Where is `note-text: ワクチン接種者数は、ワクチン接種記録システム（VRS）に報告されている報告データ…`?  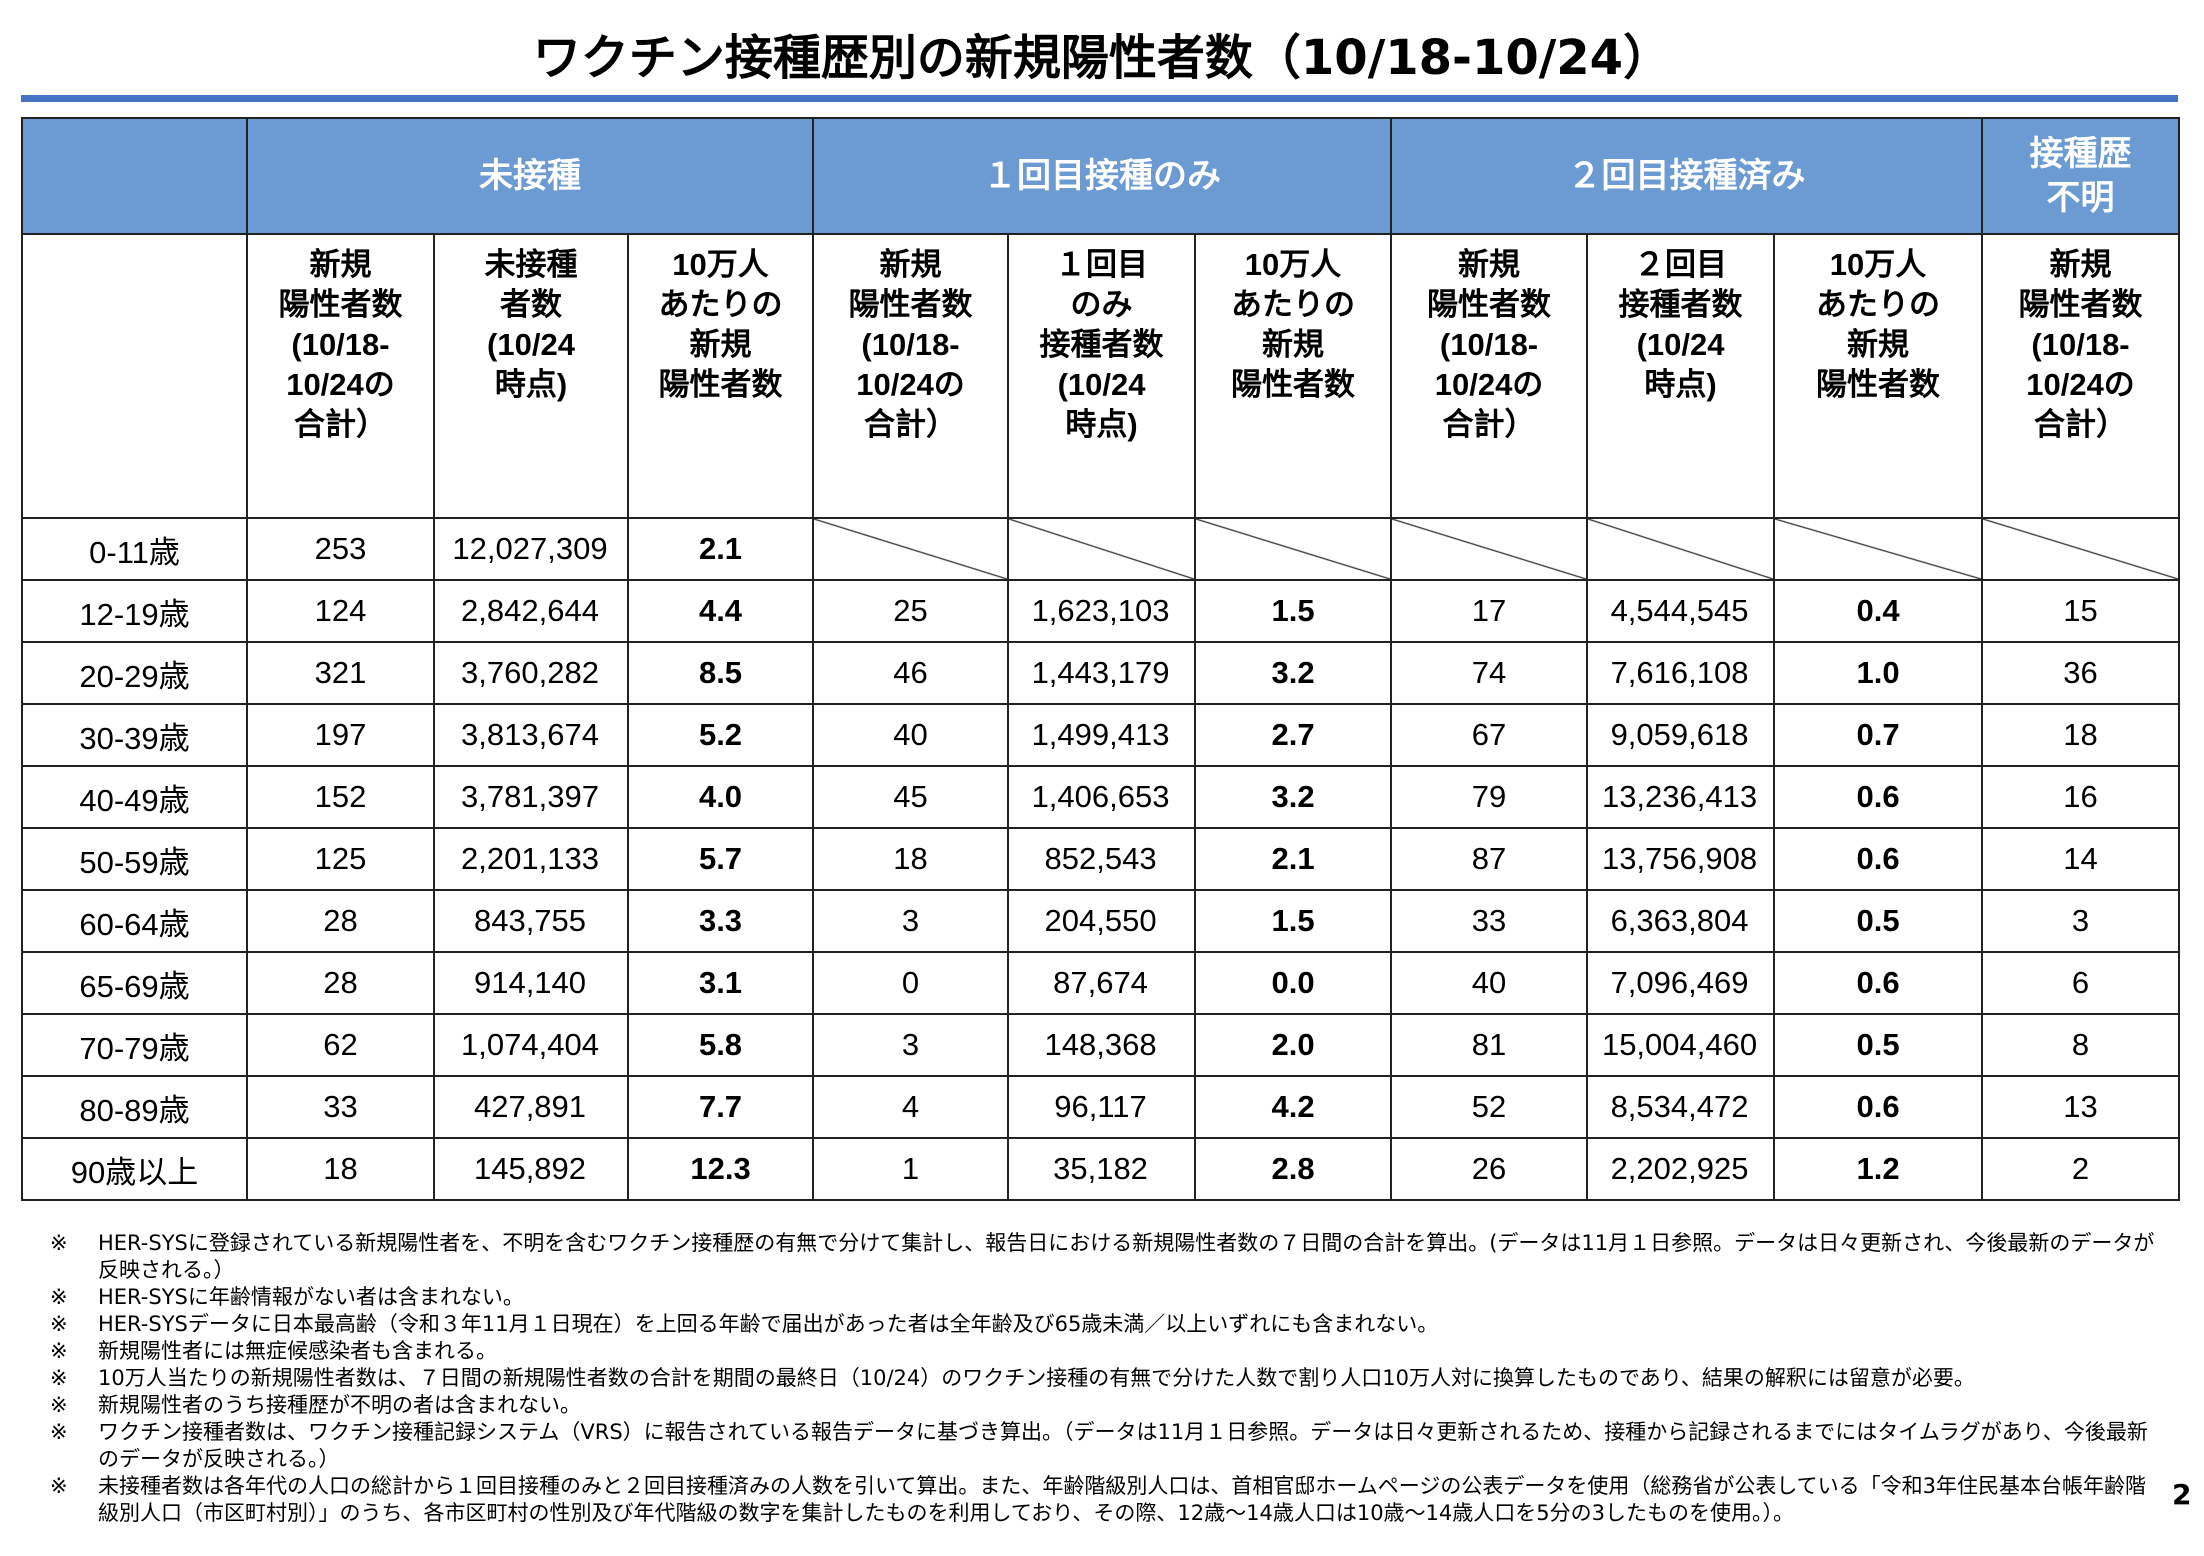
note-text: ワクチン接種者数は、ワクチン接種記録システム（VRS）に報告されている報告データ… is located at coordinates (1123, 1445).